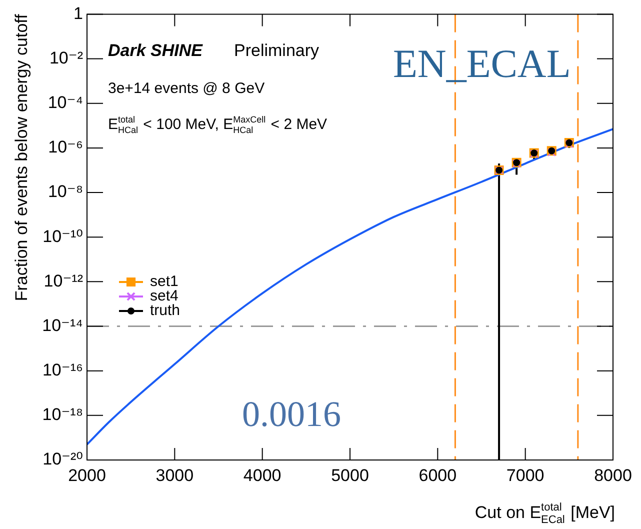 This screenshot has width=641, height=529. What do you see at coordinates (78, 13) in the screenshot?
I see `y-tick-label: 1` at bounding box center [78, 13].